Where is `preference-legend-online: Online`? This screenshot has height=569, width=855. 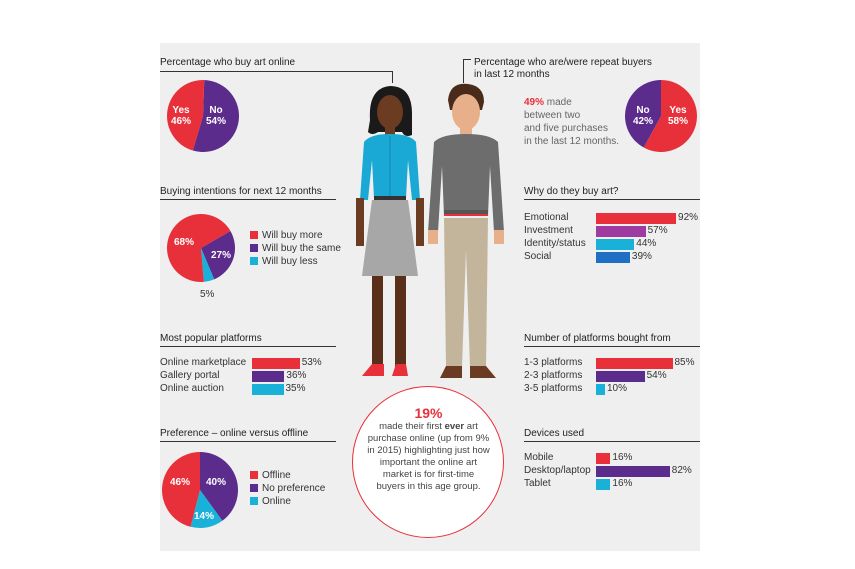 preference-legend-online: Online is located at coordinates (270, 502).